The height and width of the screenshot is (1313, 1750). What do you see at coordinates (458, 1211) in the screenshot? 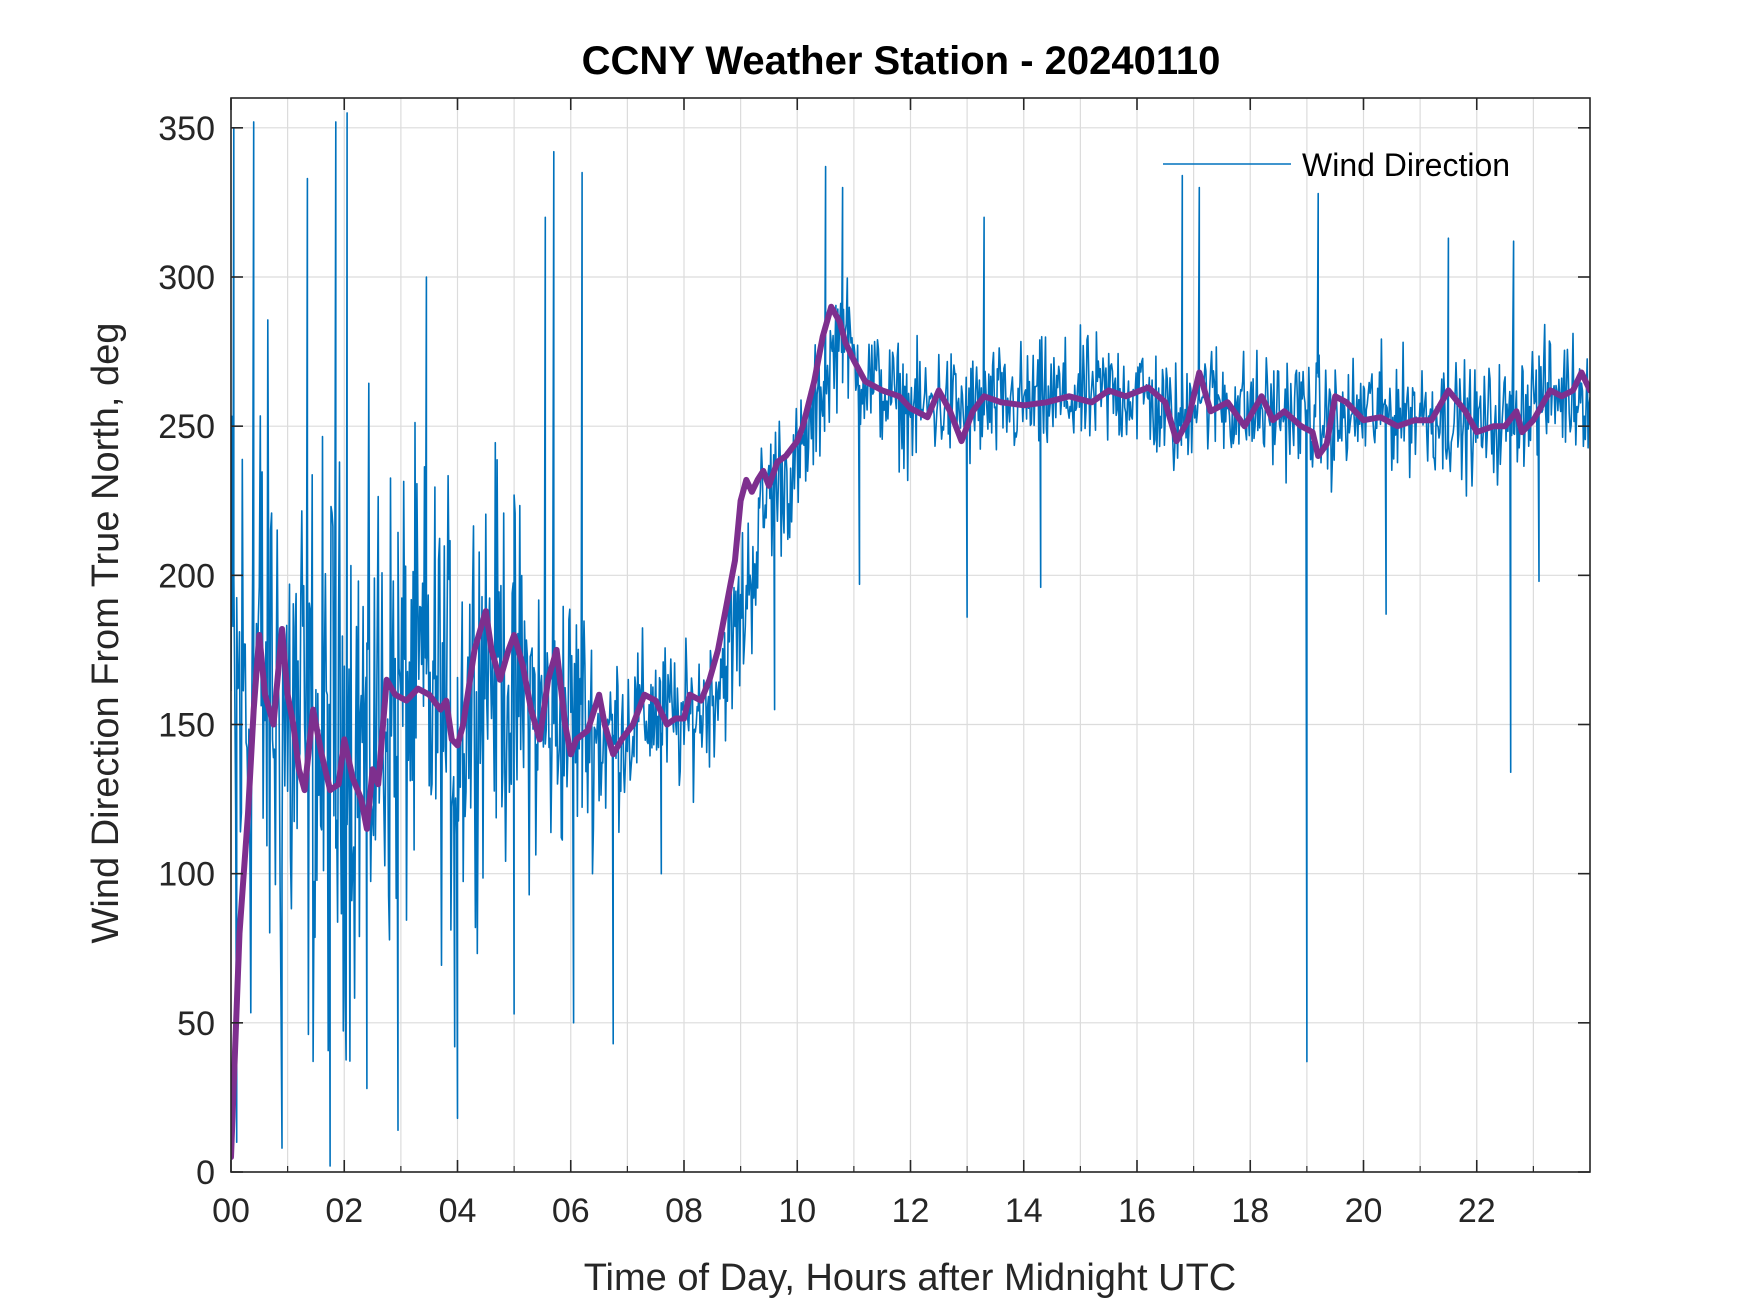
I see `x-tick-label: 04` at bounding box center [458, 1211].